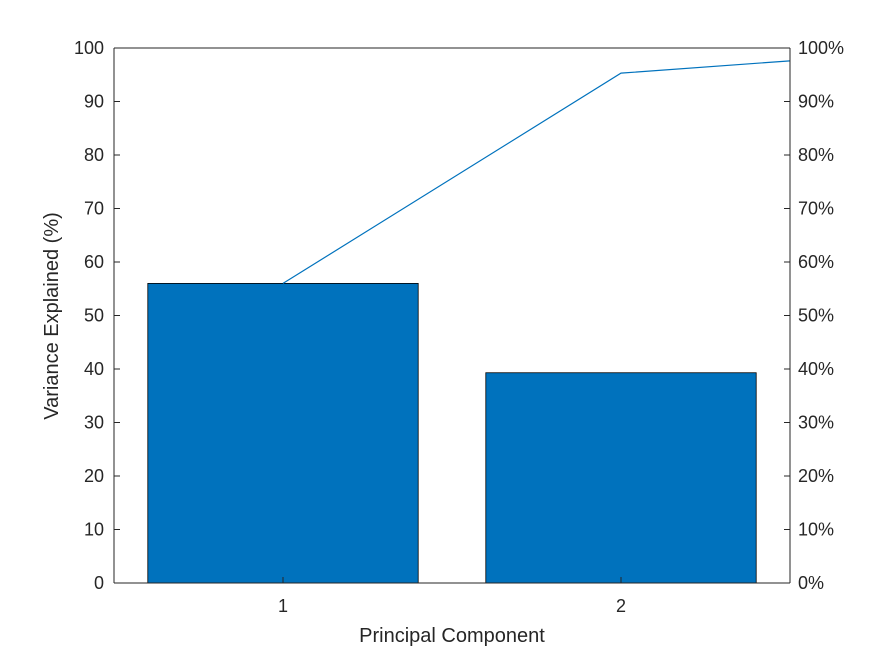 The height and width of the screenshot is (661, 875). I want to click on y-axis-title: Variance Explained (%), so click(52, 316).